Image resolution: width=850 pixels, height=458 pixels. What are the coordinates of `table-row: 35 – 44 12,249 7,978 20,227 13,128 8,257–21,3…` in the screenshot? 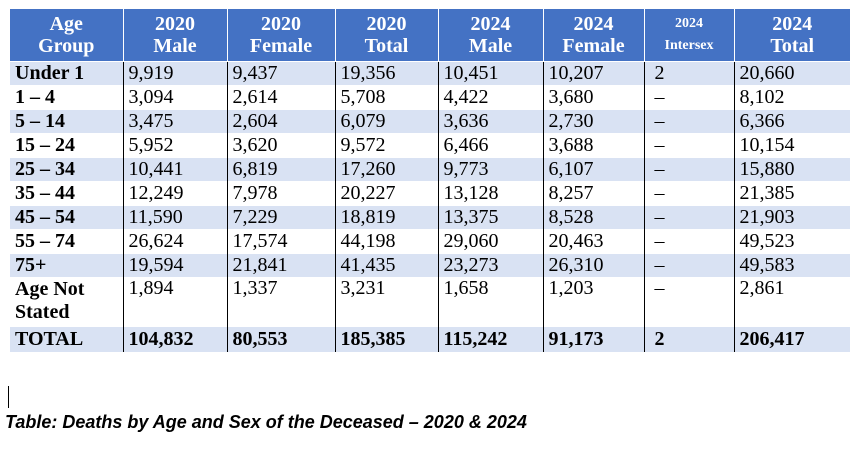 It's located at (430, 193).